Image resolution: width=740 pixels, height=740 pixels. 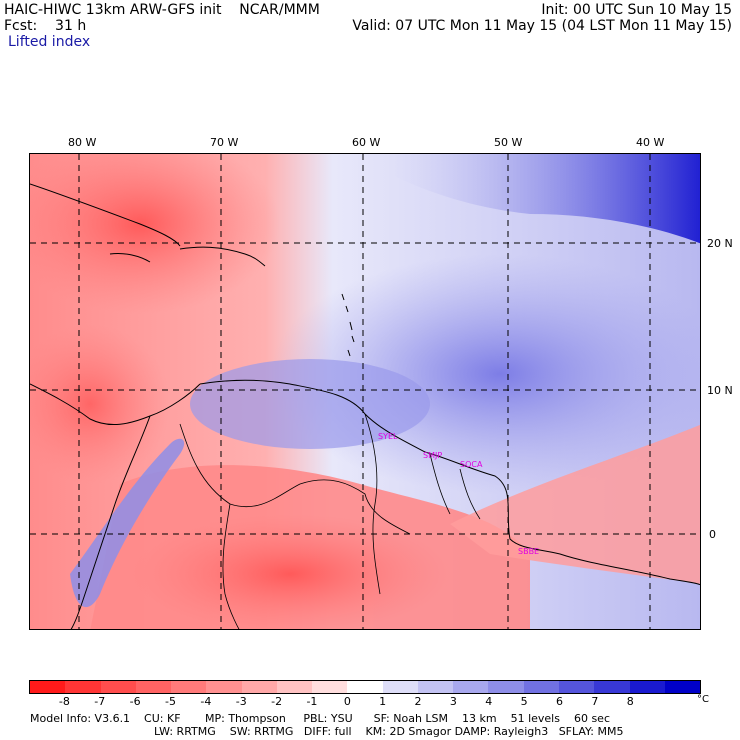 What do you see at coordinates (560, 701) in the screenshot?
I see `colorbar-tick-label: 6` at bounding box center [560, 701].